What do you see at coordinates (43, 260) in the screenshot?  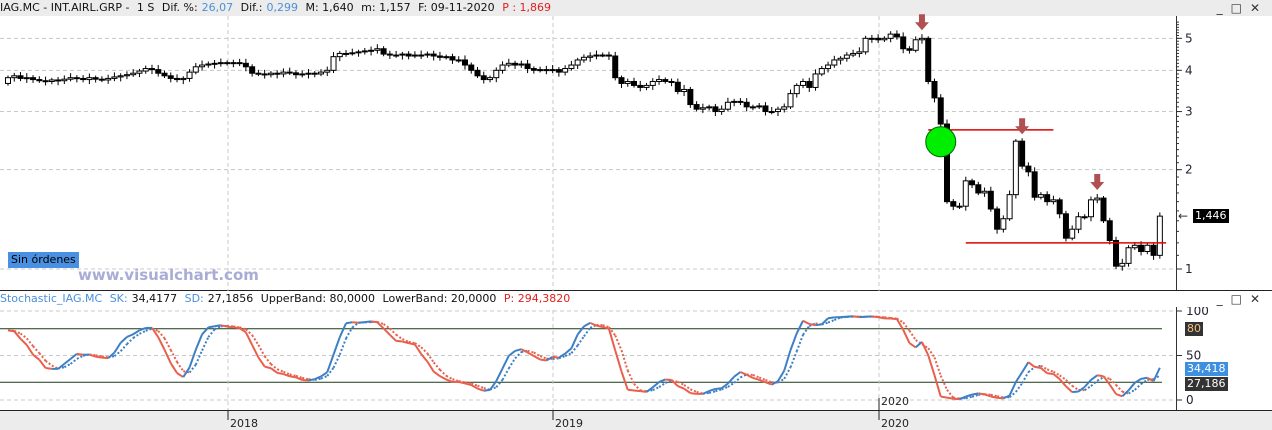 I see `orders-badge: Sin órdenes` at bounding box center [43, 260].